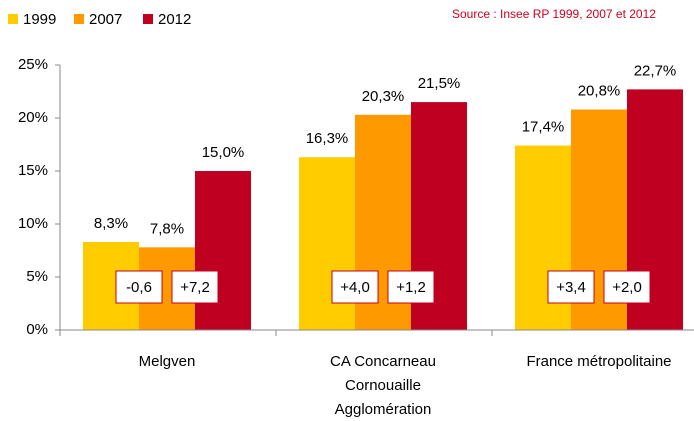 The width and height of the screenshot is (694, 421). I want to click on x-tick-label: CA Concarneau Cornouaille Agglomération, so click(383, 385).